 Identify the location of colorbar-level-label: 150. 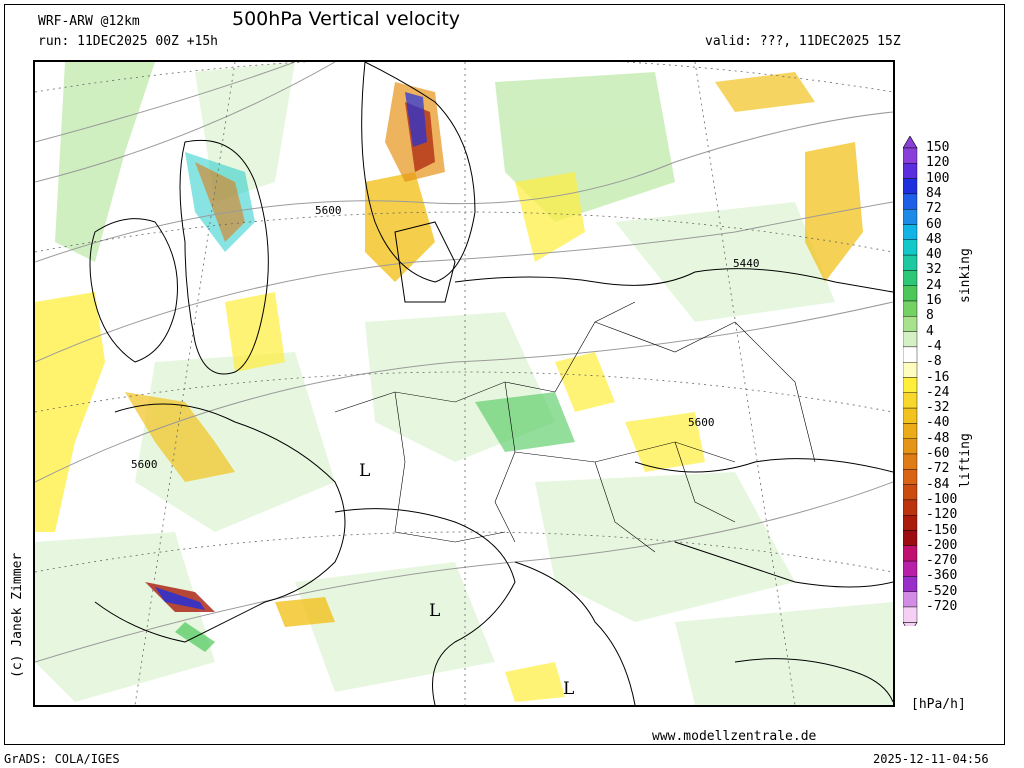
(938, 147).